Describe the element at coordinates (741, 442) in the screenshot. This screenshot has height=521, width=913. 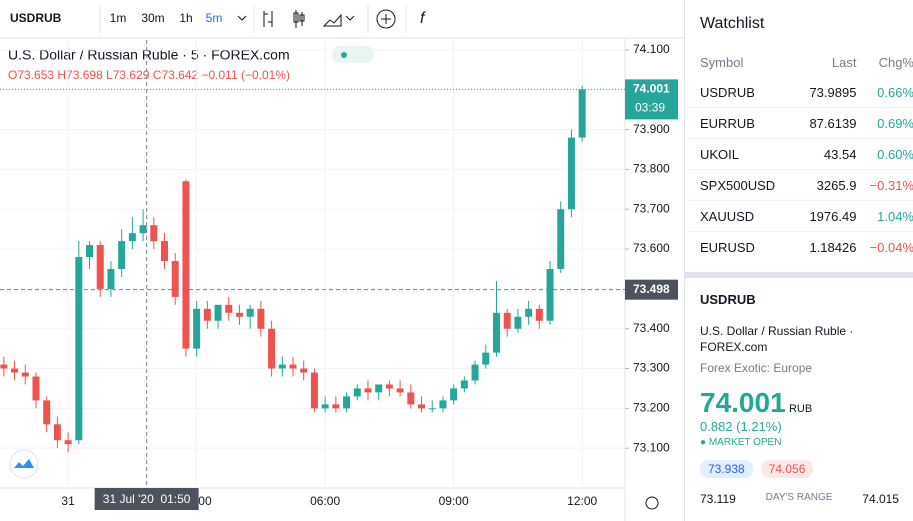
I see `details-status: ● MARKET OPEN` at that location.